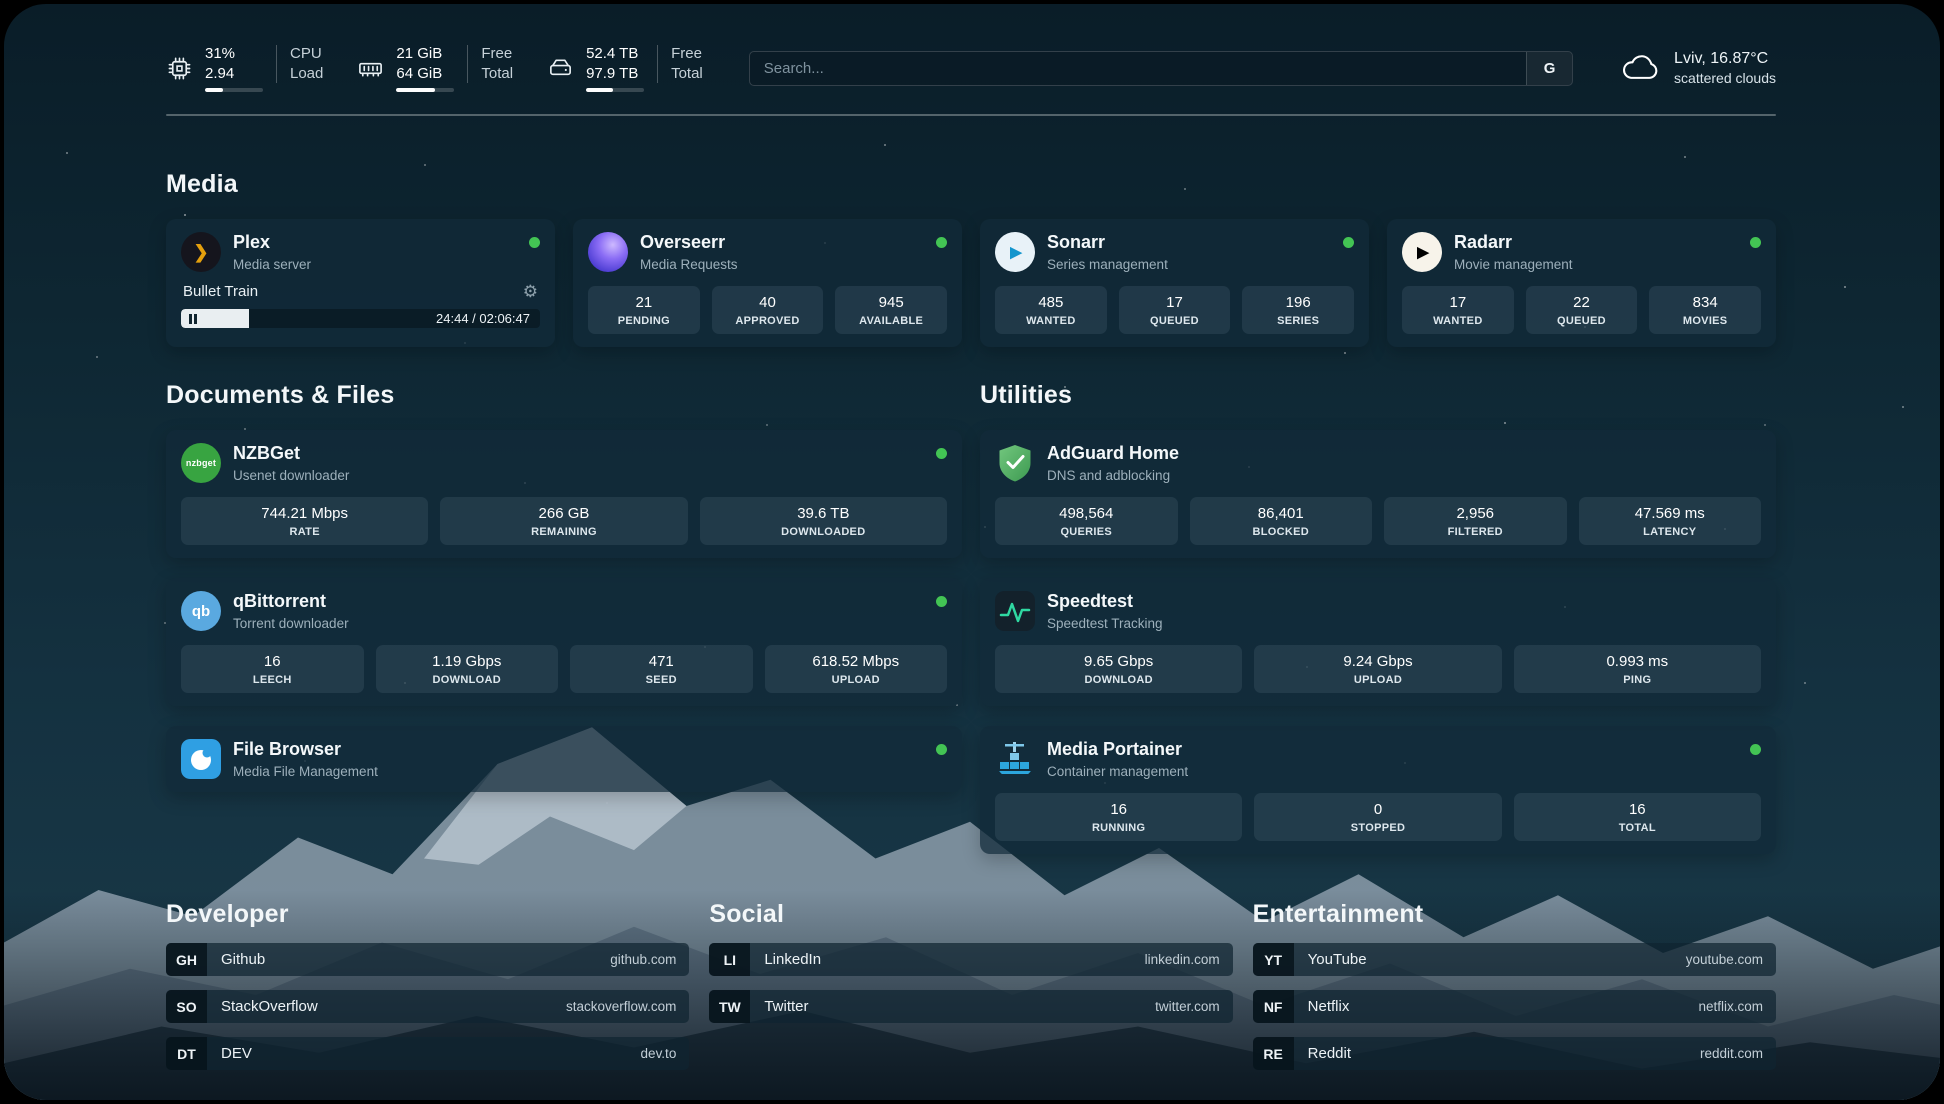 Image resolution: width=1944 pixels, height=1104 pixels. I want to click on top-bar: 31% 2.94 CPU Load, so click(971, 68).